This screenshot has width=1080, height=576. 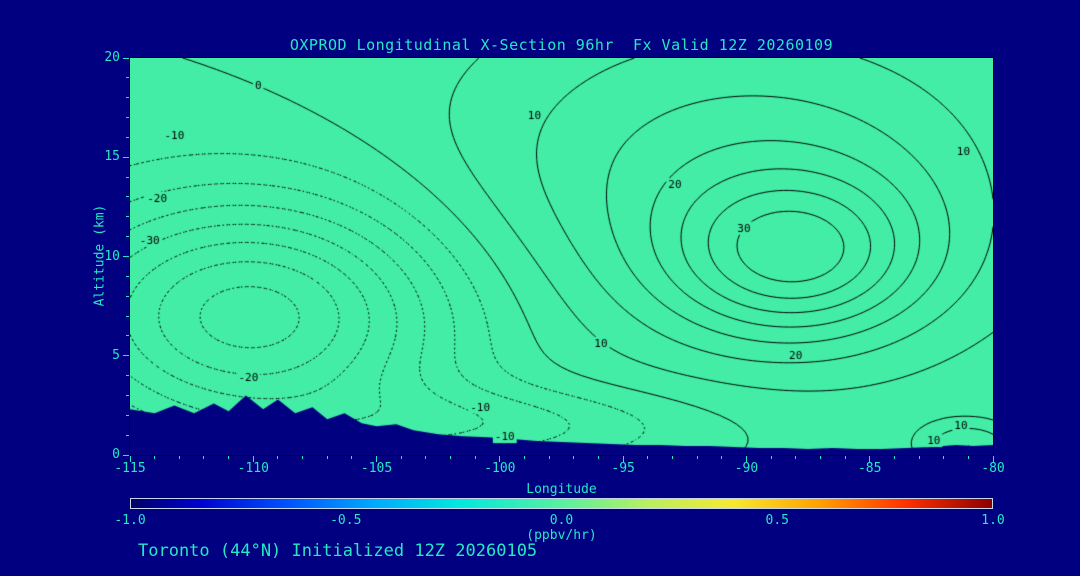 I want to click on colorbar-tick-label: -0.5, so click(x=346, y=520).